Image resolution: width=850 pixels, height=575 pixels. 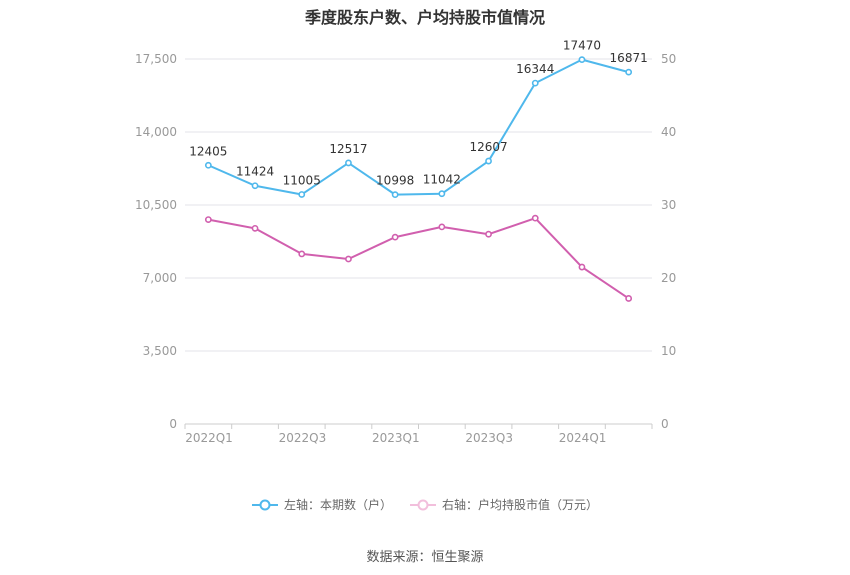 I want to click on data-label: 16344, so click(x=535, y=69).